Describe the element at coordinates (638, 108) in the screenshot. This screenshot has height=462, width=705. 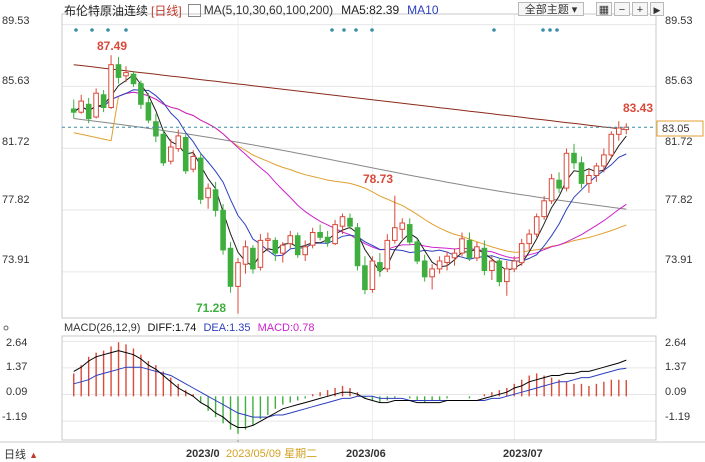
I see `recent-annotation: 83.43` at that location.